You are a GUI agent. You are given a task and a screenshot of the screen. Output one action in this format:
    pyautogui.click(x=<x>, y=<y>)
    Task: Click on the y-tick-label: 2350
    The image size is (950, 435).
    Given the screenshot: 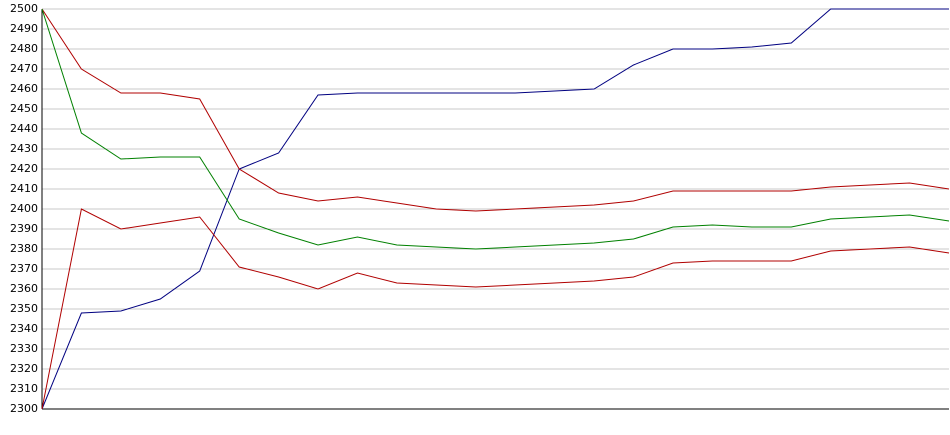 What is the action you would take?
    pyautogui.click(x=24, y=308)
    